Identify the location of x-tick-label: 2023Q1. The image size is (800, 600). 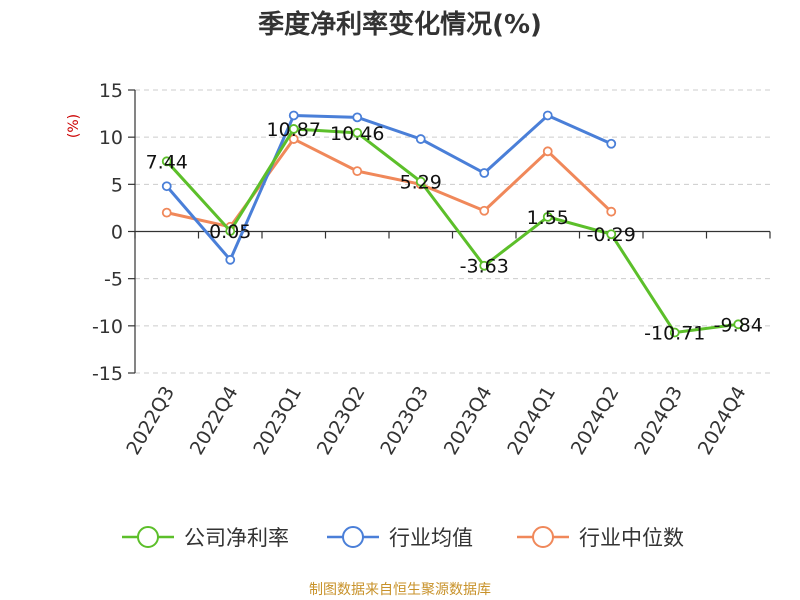
(277, 421).